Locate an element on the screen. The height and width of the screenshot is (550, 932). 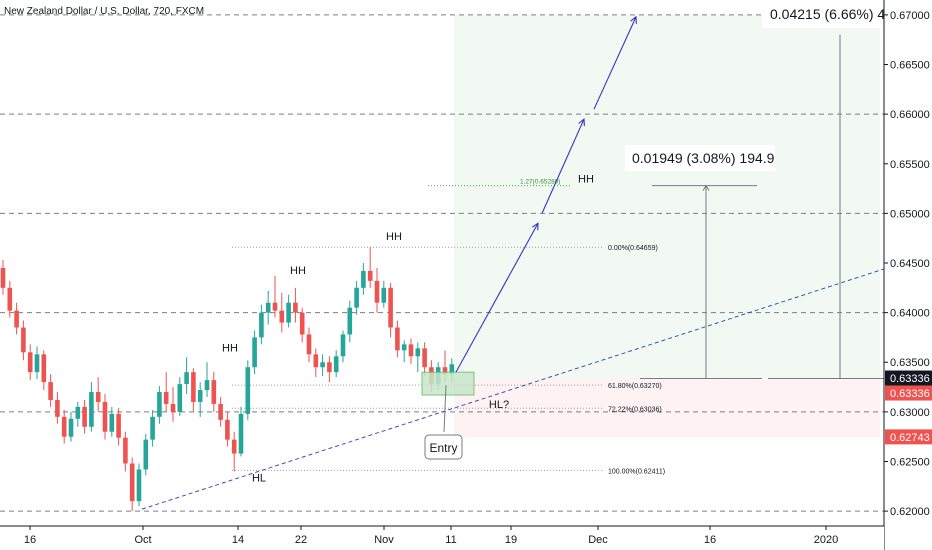
price-tick-label: 0.63000 is located at coordinates (910, 413).